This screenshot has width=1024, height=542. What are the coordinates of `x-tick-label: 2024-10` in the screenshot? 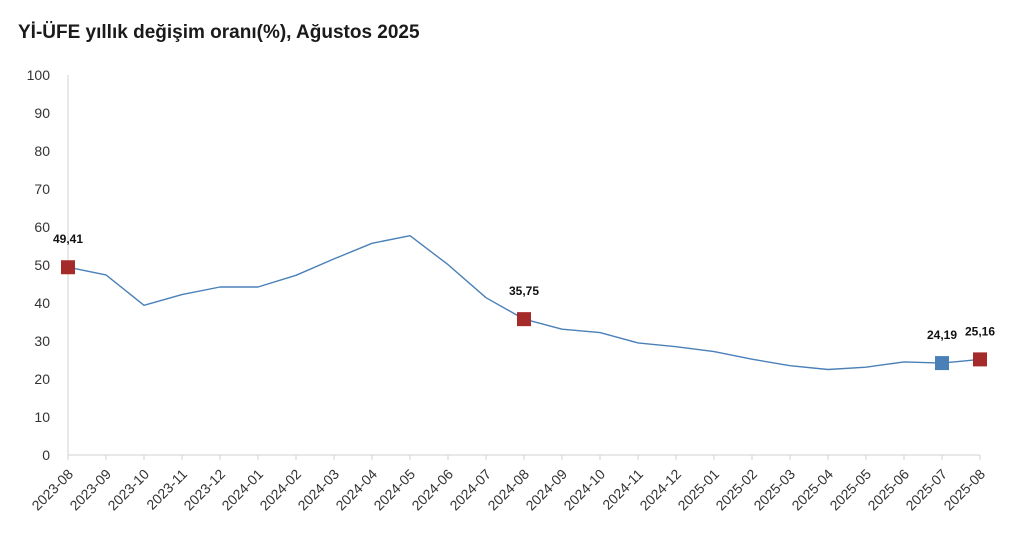 It's located at (584, 490).